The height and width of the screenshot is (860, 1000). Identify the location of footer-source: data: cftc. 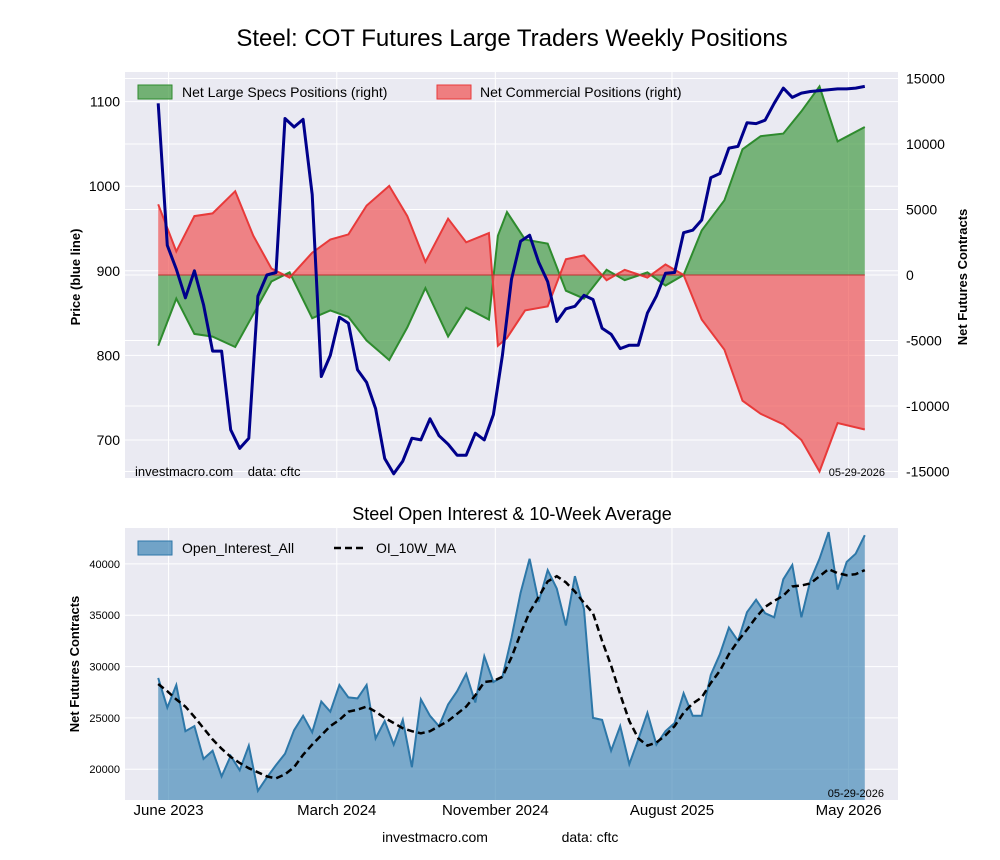
(590, 837).